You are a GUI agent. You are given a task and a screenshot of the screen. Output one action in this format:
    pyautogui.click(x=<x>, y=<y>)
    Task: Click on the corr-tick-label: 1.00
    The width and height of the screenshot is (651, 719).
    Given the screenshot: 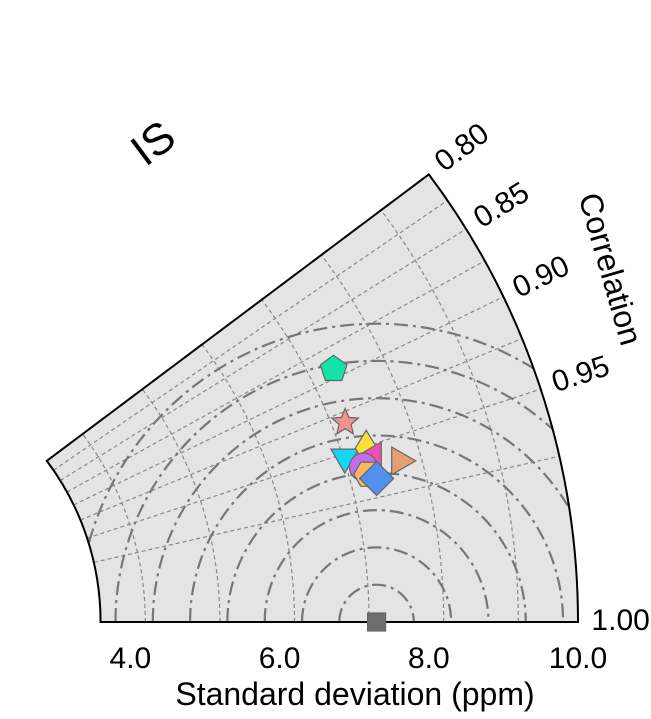 What is the action you would take?
    pyautogui.click(x=620, y=620)
    